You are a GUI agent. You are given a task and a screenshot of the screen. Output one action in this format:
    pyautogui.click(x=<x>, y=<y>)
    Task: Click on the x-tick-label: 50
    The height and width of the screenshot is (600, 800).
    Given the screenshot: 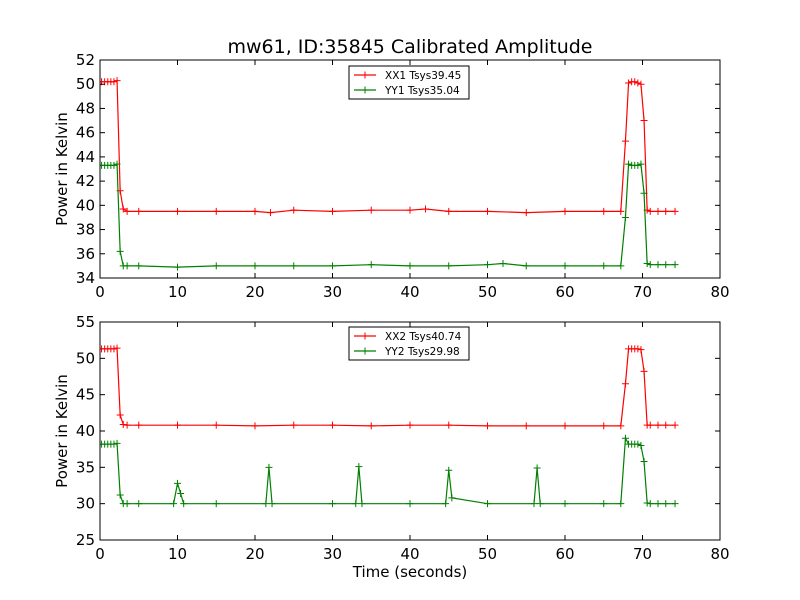 What is the action you would take?
    pyautogui.click(x=487, y=554)
    